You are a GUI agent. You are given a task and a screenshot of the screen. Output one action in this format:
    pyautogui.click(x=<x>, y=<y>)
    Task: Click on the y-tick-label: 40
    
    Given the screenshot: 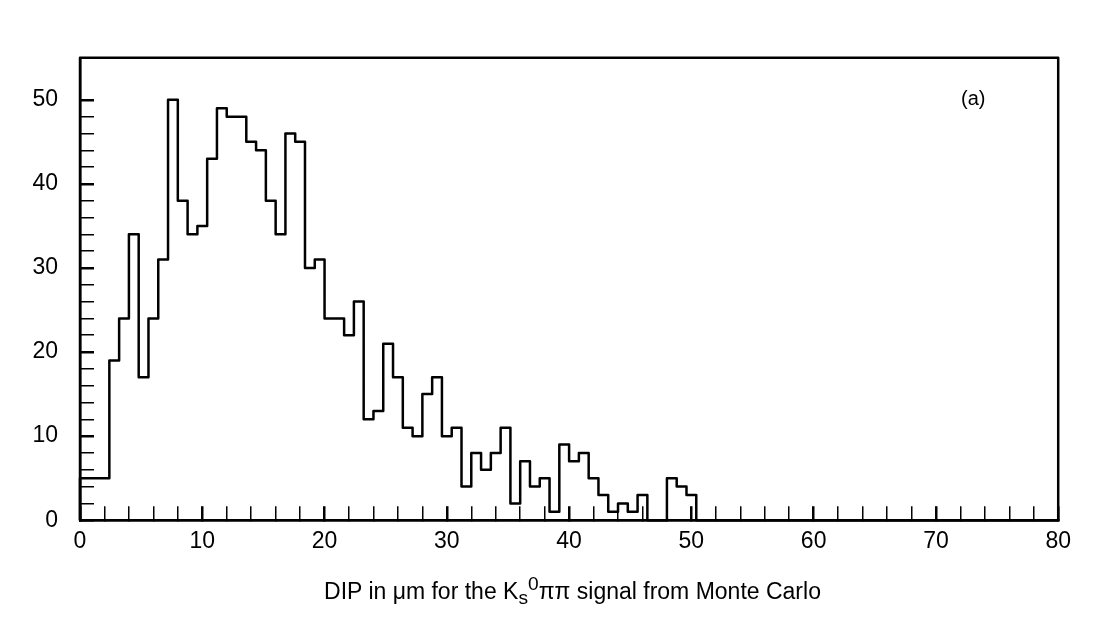 What is the action you would take?
    pyautogui.click(x=45, y=182)
    